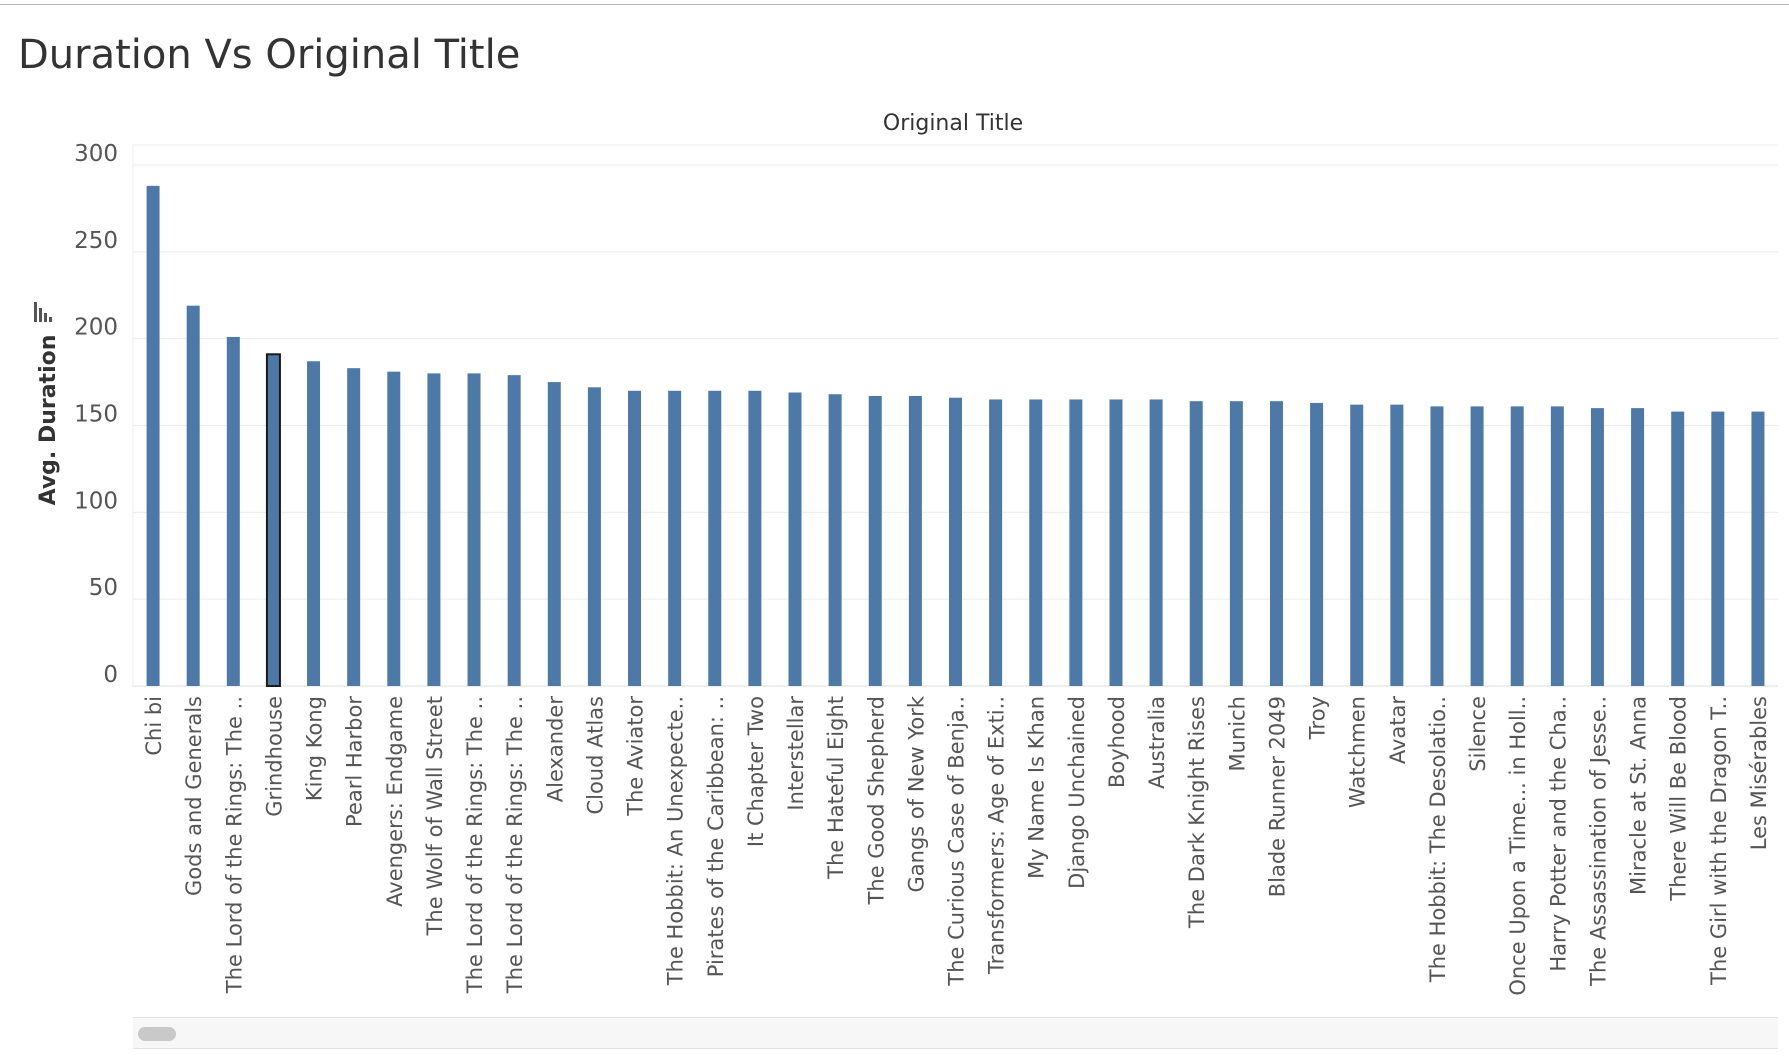  I want to click on top-divider, so click(894, 4).